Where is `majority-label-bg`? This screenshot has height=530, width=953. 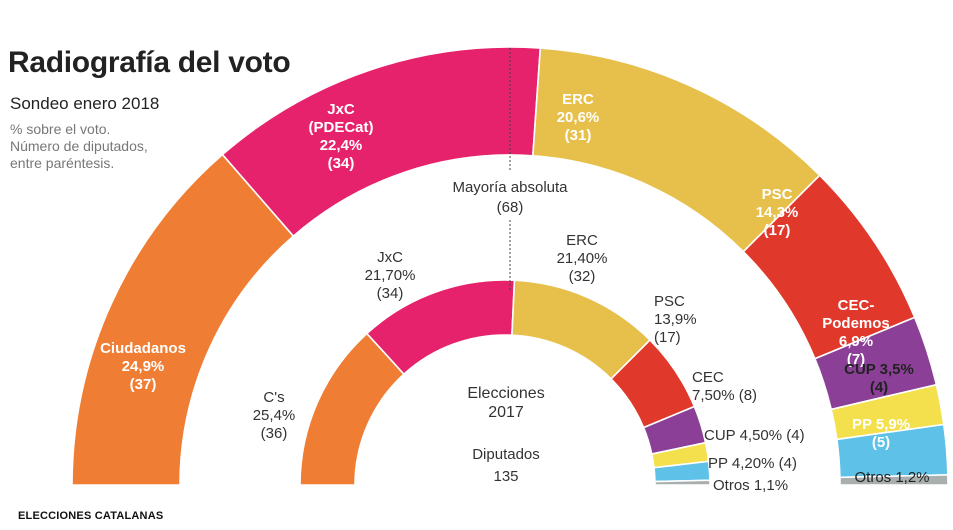 majority-label-bg is located at coordinates (510, 195).